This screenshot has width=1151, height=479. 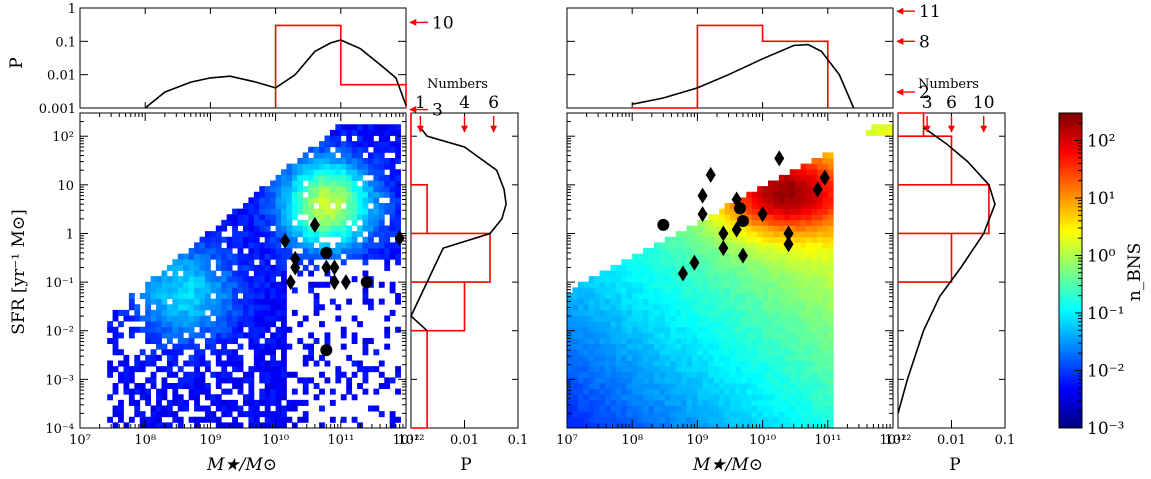 I want to click on arrow-number-label: 8, so click(x=924, y=42).